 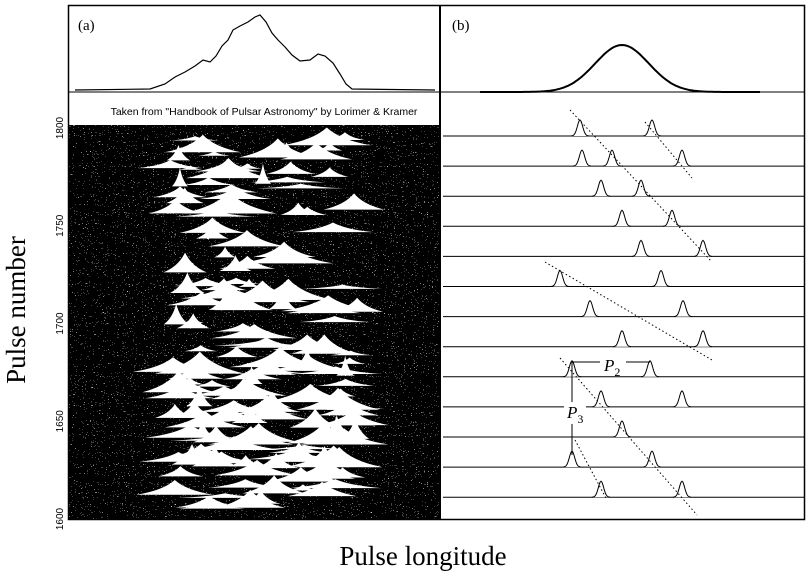 I want to click on y-tick-label: 1650, so click(x=60, y=421).